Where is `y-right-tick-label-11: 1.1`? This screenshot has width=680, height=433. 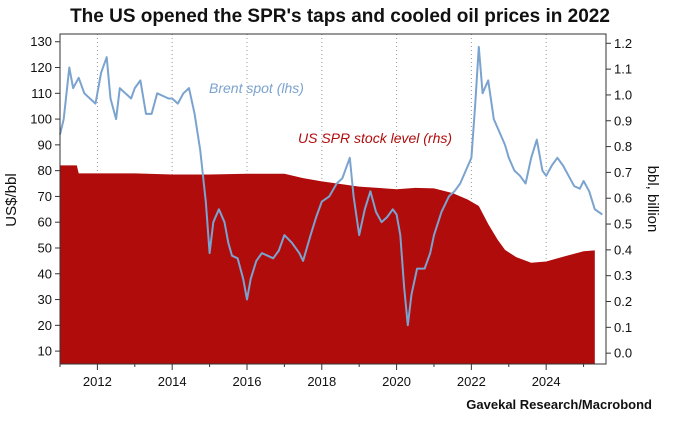
y-right-tick-label-11: 1.1 is located at coordinates (623, 69).